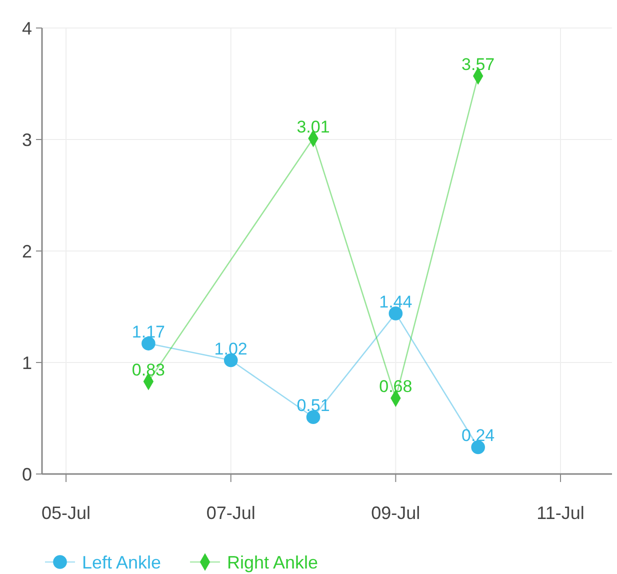  Describe the element at coordinates (27, 140) in the screenshot. I see `y-tick-label: 3` at that location.